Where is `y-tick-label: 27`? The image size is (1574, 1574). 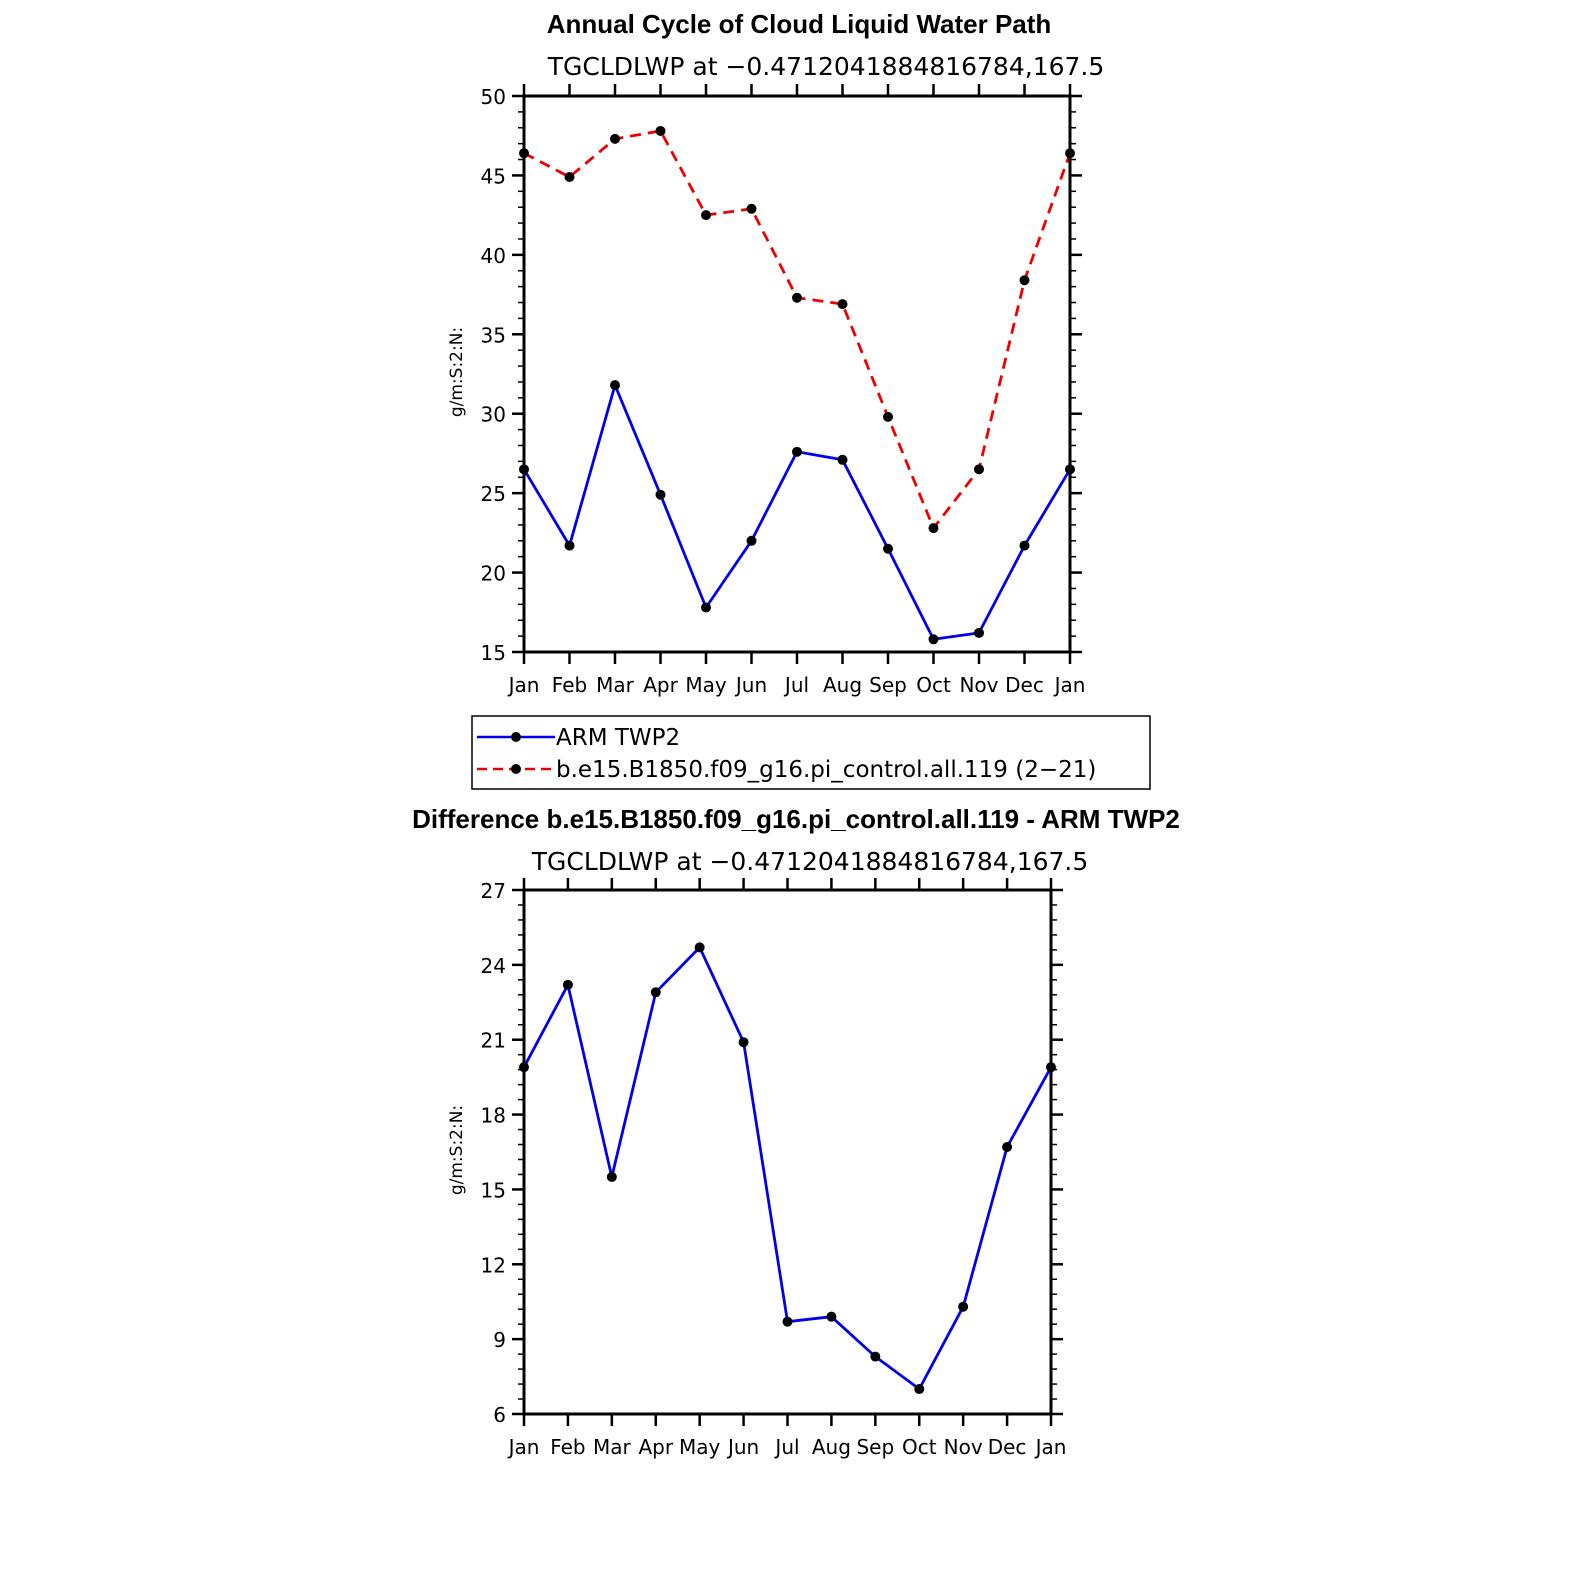 y-tick-label: 27 is located at coordinates (493, 891).